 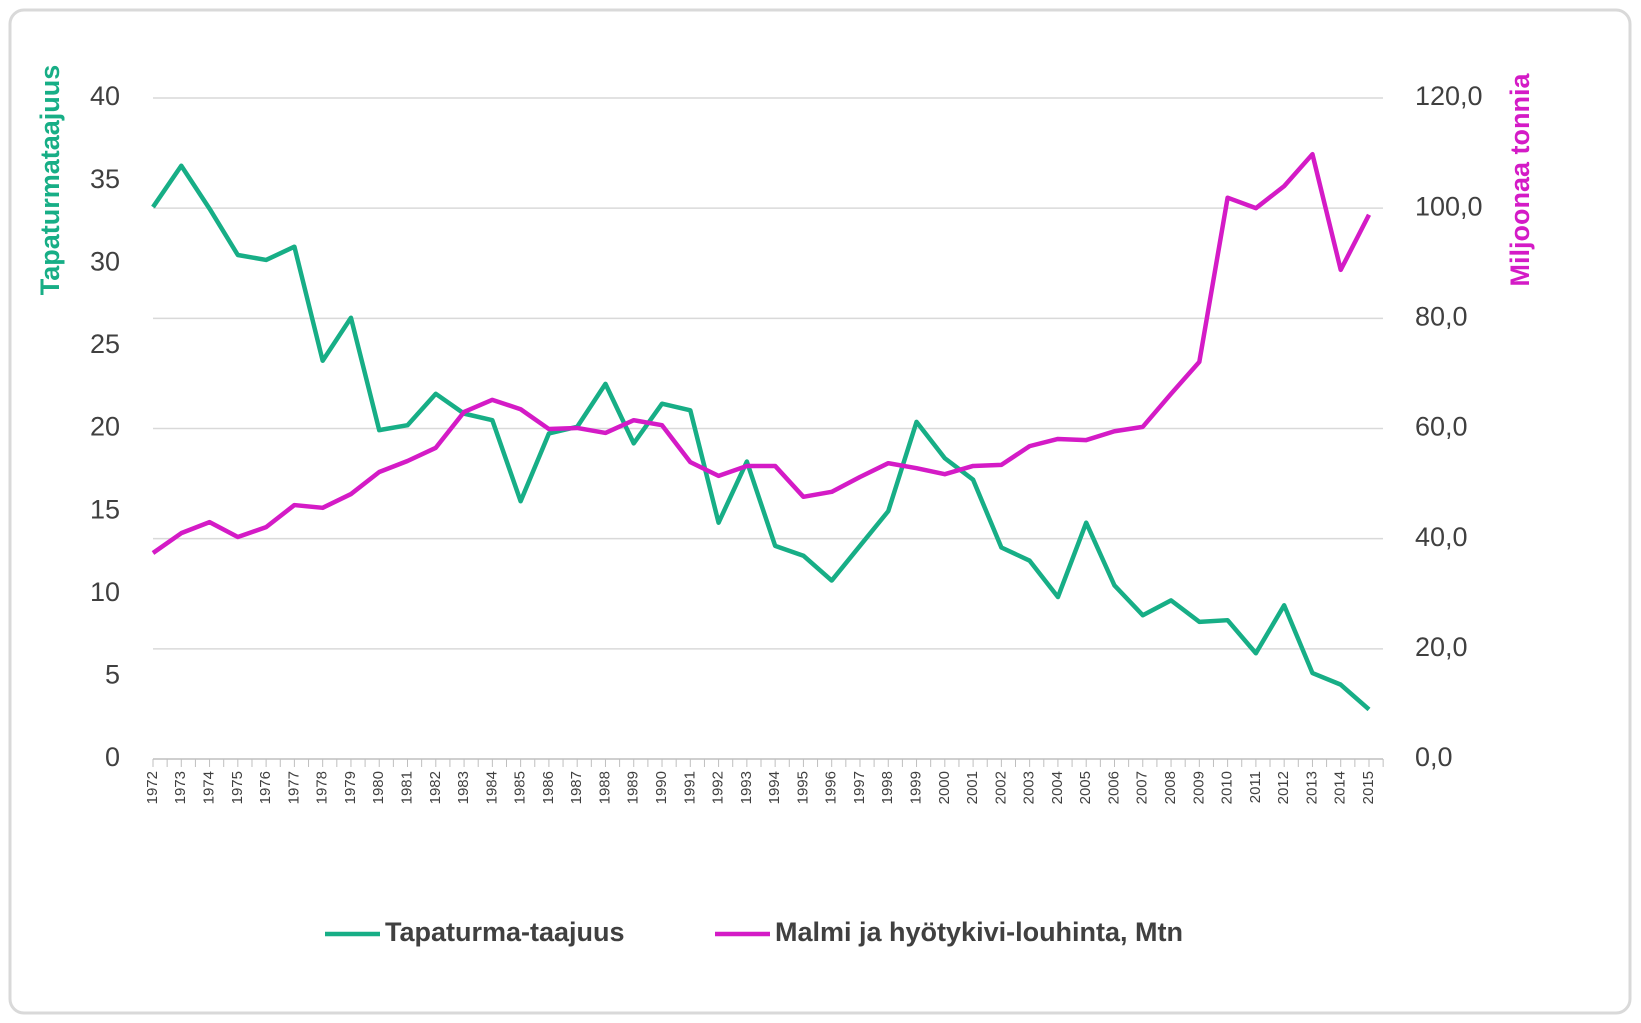 I want to click on x-tick-label: 2015, so click(x=1368, y=787).